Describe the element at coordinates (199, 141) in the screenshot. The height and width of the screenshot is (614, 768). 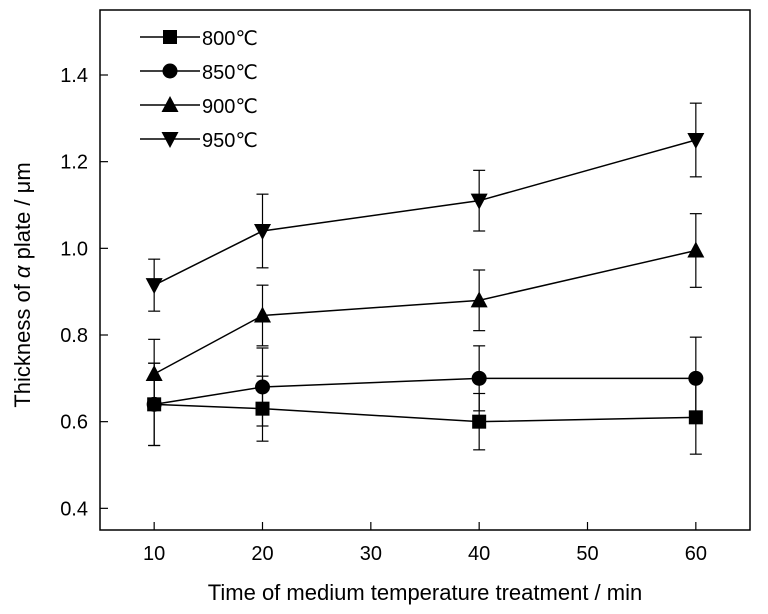
I see `legend-item: 950℃` at that location.